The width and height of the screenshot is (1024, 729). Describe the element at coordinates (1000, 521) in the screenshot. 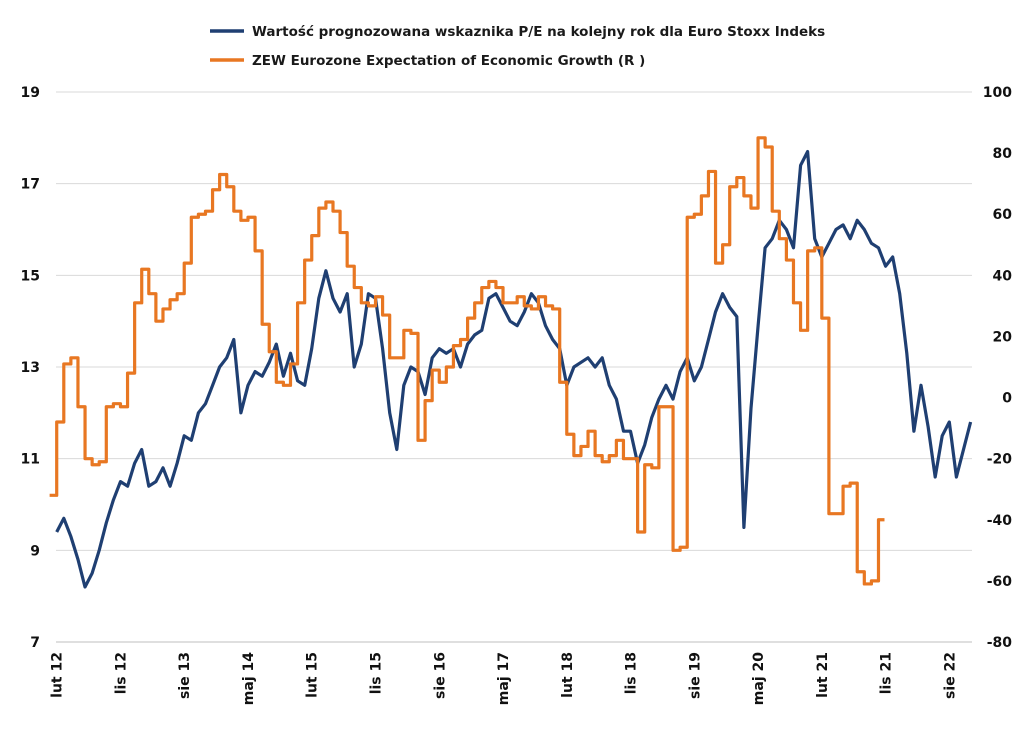

I see `right-tick-label: -40` at that location.